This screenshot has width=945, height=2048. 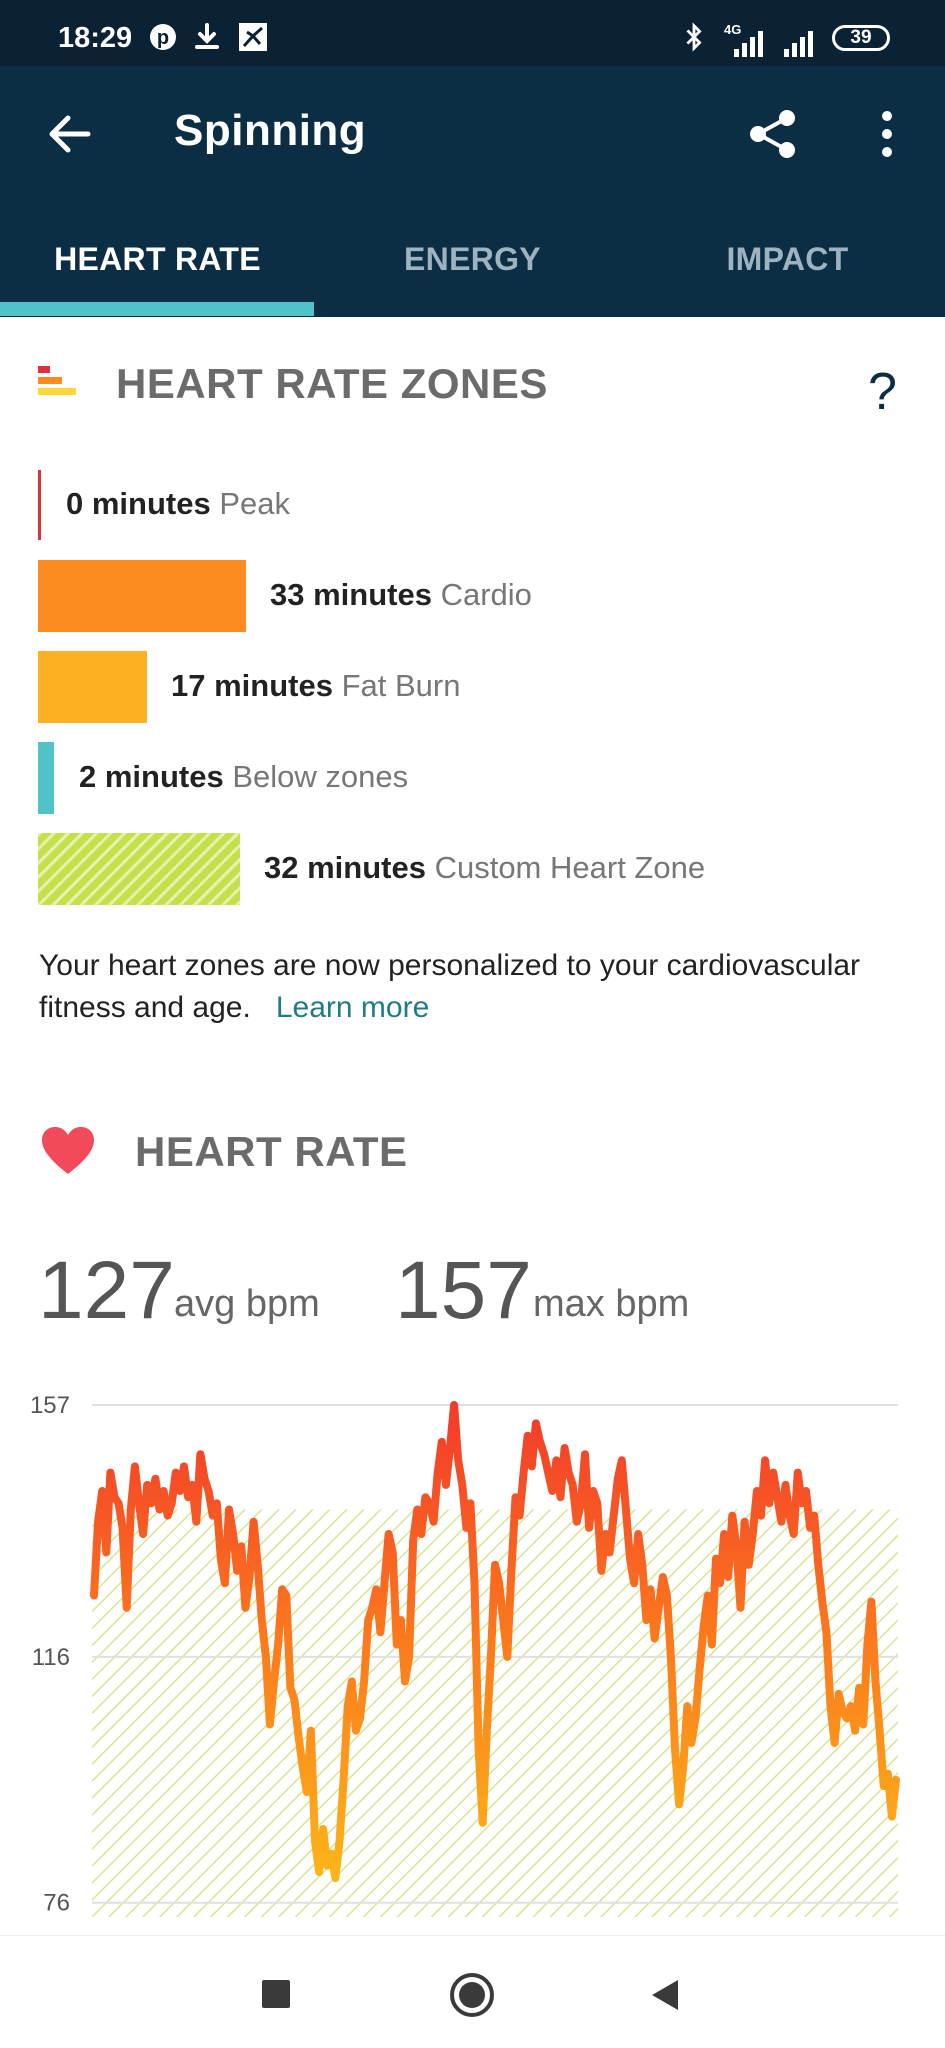 I want to click on app-notification-icon, so click(x=253, y=37).